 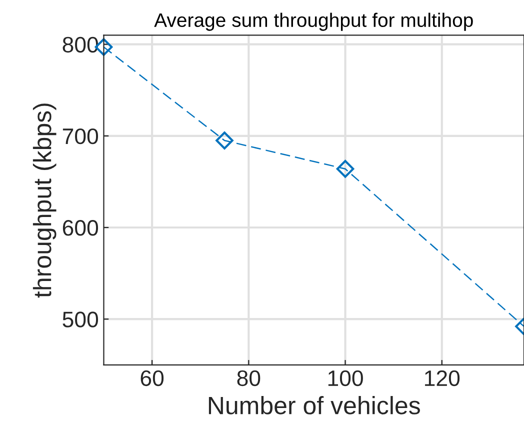 What do you see at coordinates (313, 21) in the screenshot?
I see `chart-title: Average sum throughput for multihop` at bounding box center [313, 21].